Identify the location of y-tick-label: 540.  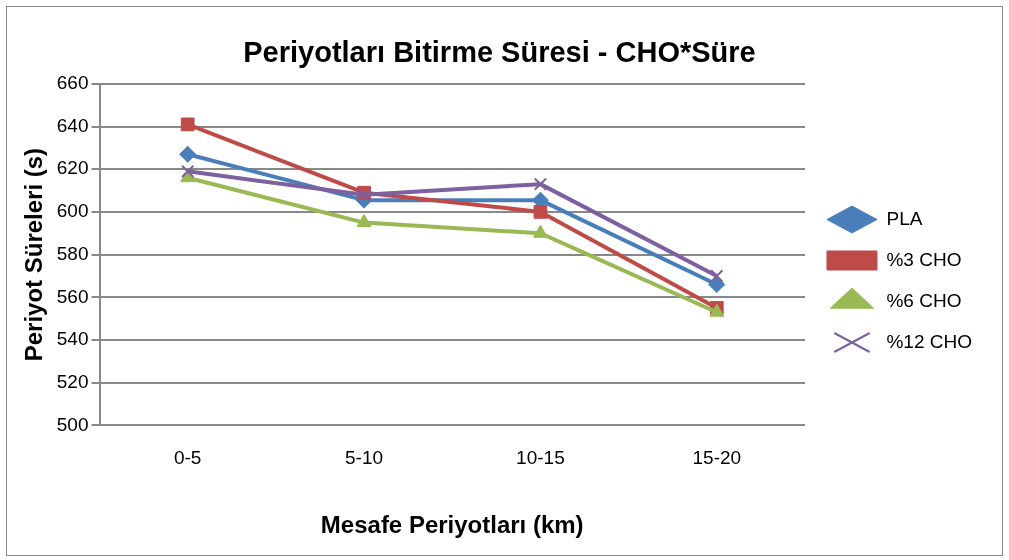
(72, 339).